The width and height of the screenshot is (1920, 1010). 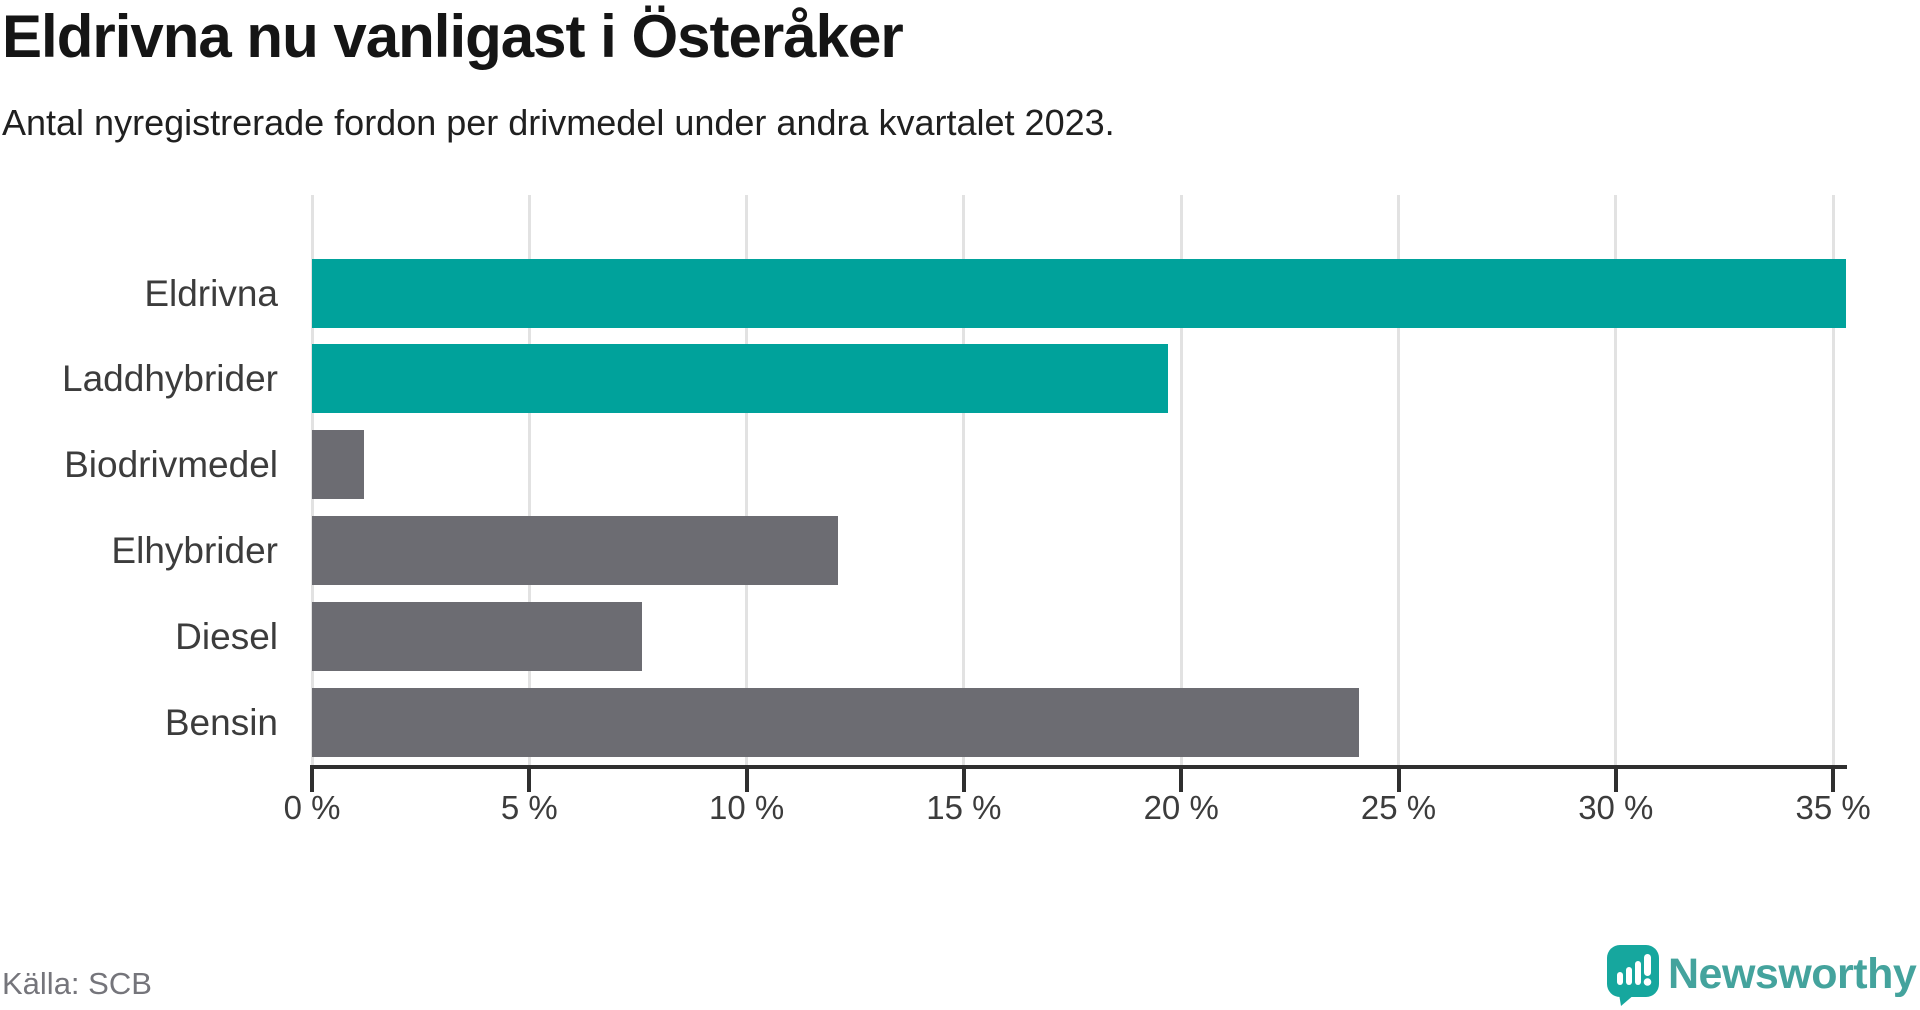 What do you see at coordinates (211, 293) in the screenshot?
I see `category-label-eldrivna: Eldrivna` at bounding box center [211, 293].